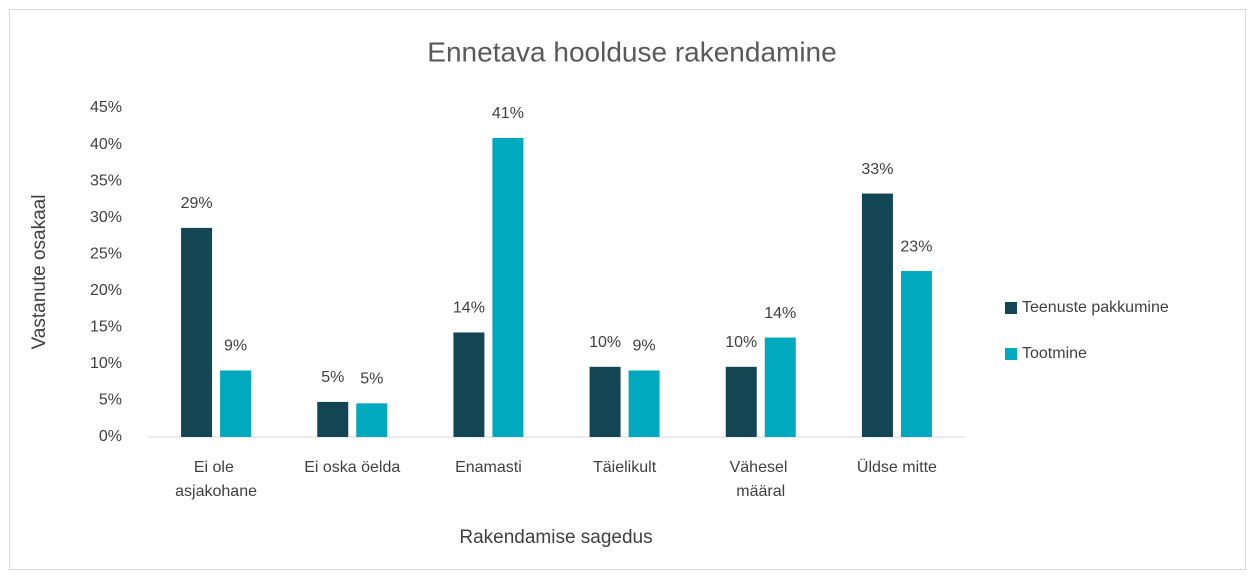 Image resolution: width=1255 pixels, height=579 pixels. I want to click on y-tick-label: 20%, so click(106, 290).